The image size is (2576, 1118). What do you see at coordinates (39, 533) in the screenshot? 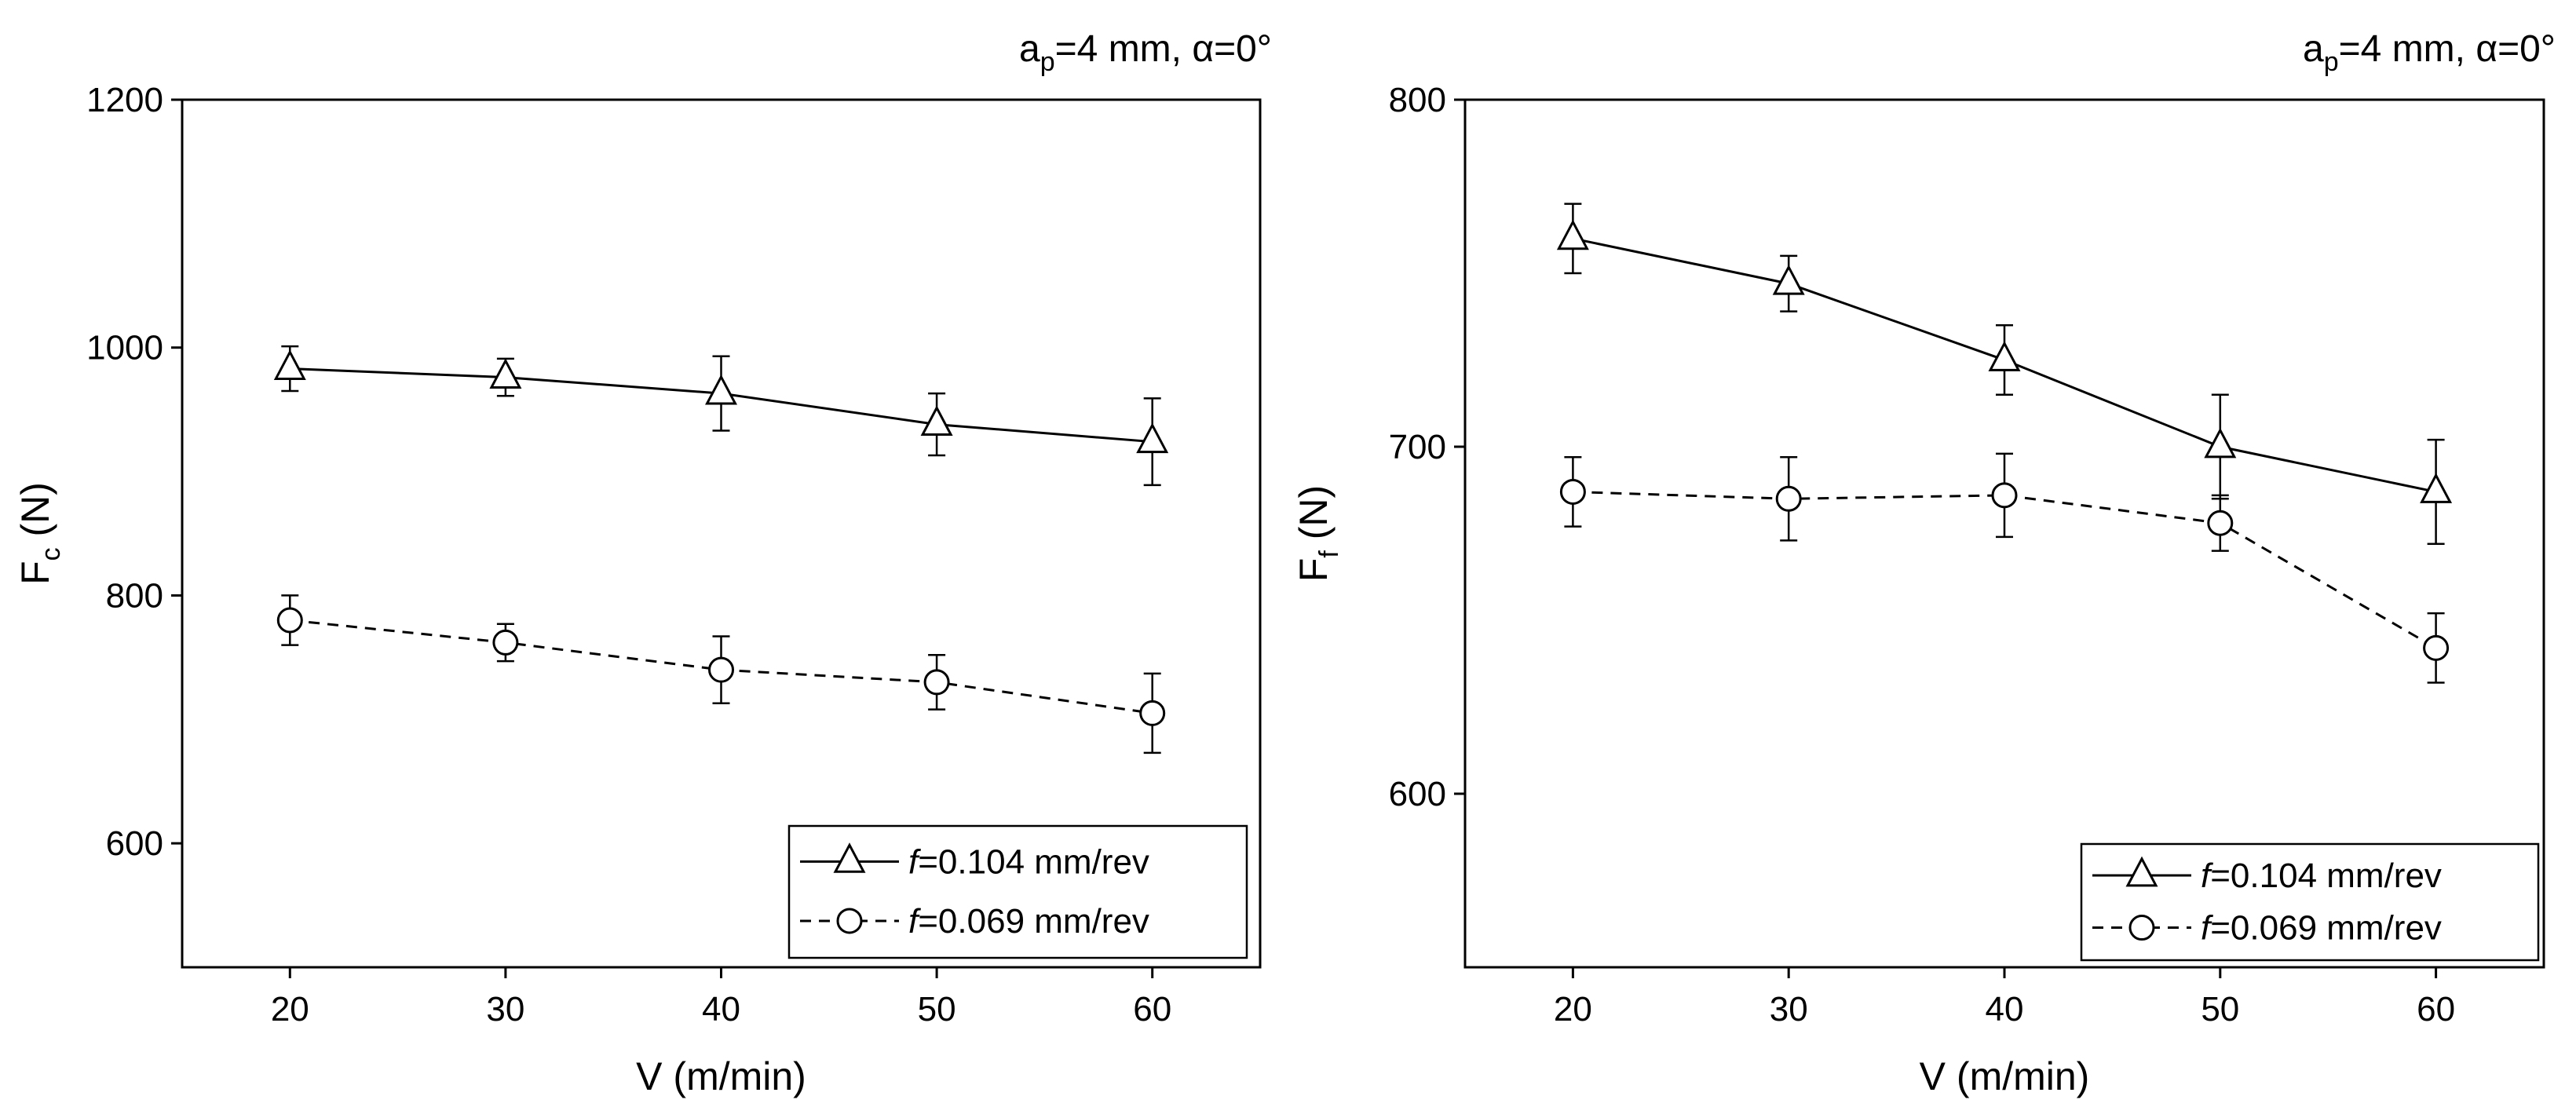
I see `y-axis-label: Fc (N)` at bounding box center [39, 533].